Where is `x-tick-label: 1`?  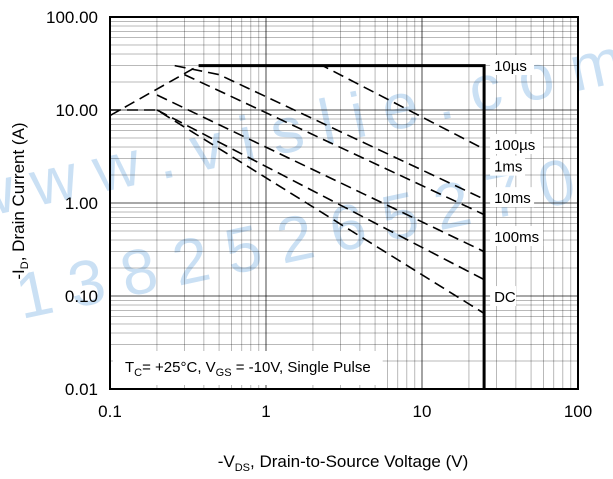 x-tick-label: 1 is located at coordinates (265, 411).